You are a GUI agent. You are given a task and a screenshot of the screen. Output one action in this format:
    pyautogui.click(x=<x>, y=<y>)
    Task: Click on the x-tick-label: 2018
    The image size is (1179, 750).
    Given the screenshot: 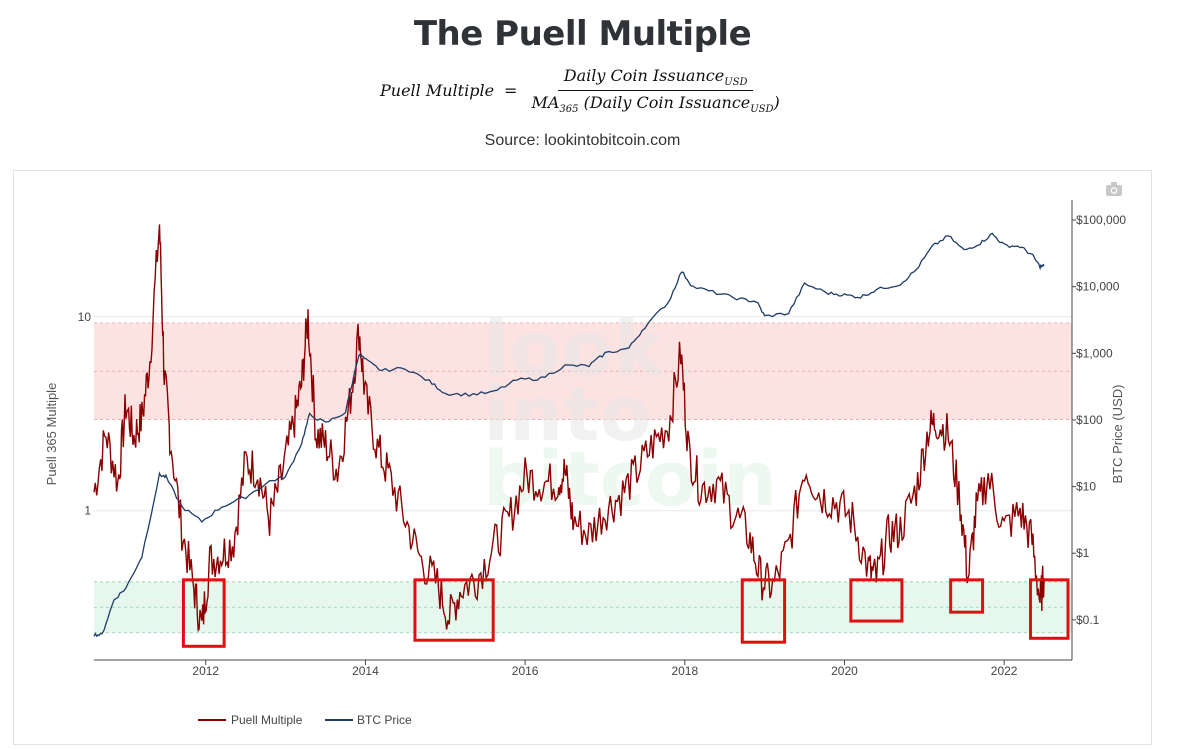 What is the action you would take?
    pyautogui.click(x=684, y=671)
    